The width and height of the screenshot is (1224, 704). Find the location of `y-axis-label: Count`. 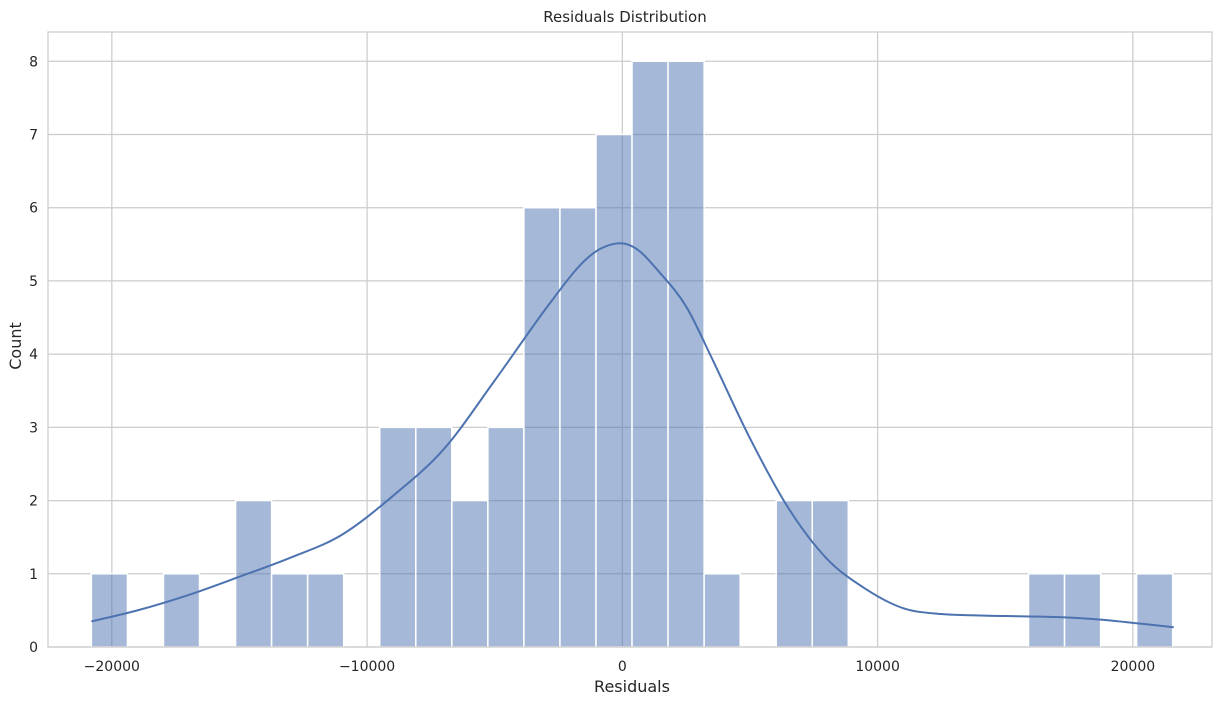

y-axis-label: Count is located at coordinates (15, 346).